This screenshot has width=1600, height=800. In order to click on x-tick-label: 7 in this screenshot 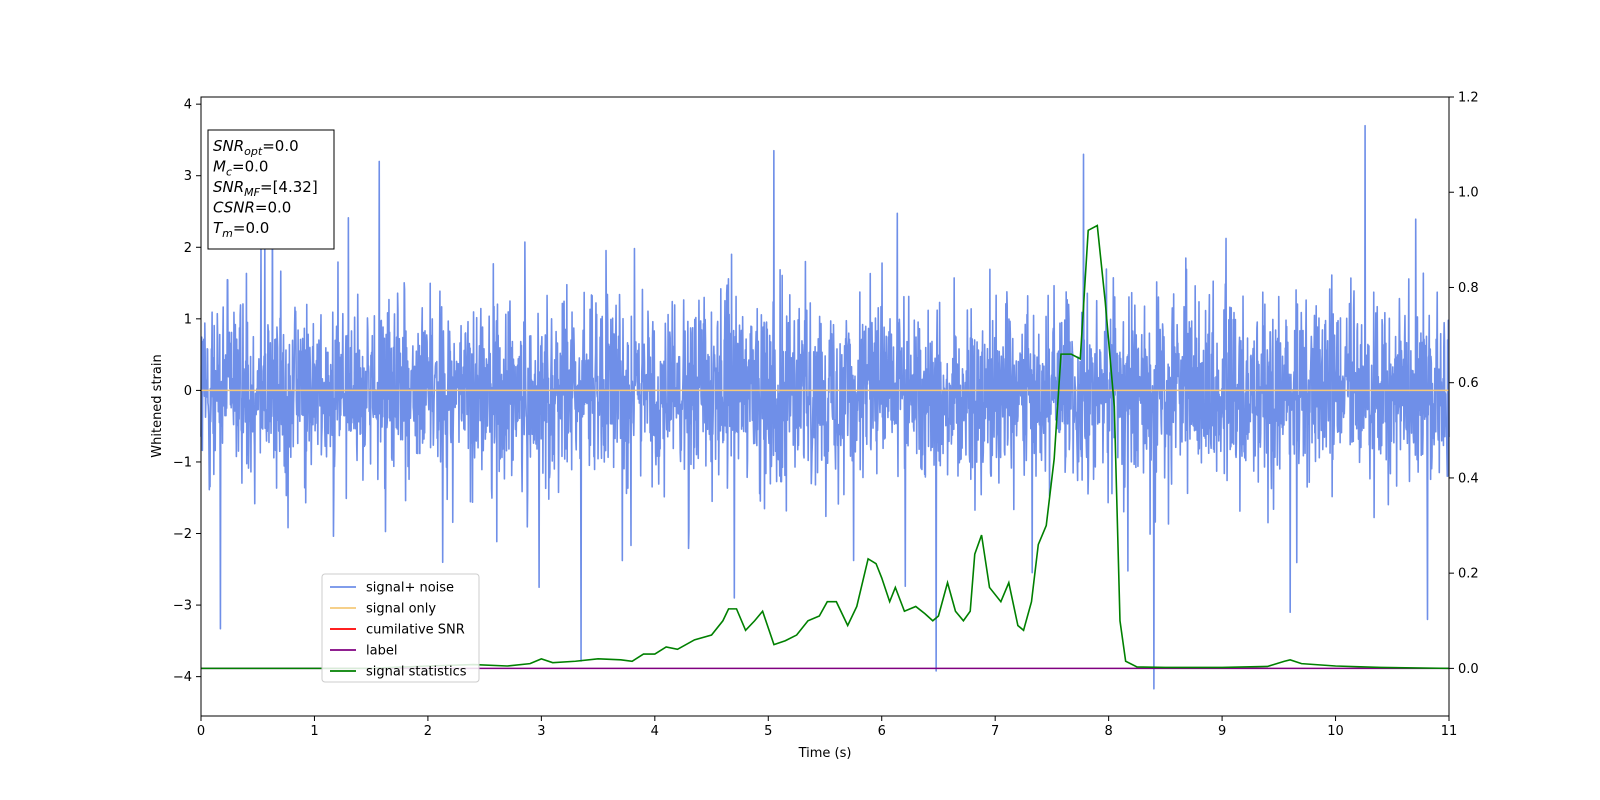, I will do `click(995, 731)`.